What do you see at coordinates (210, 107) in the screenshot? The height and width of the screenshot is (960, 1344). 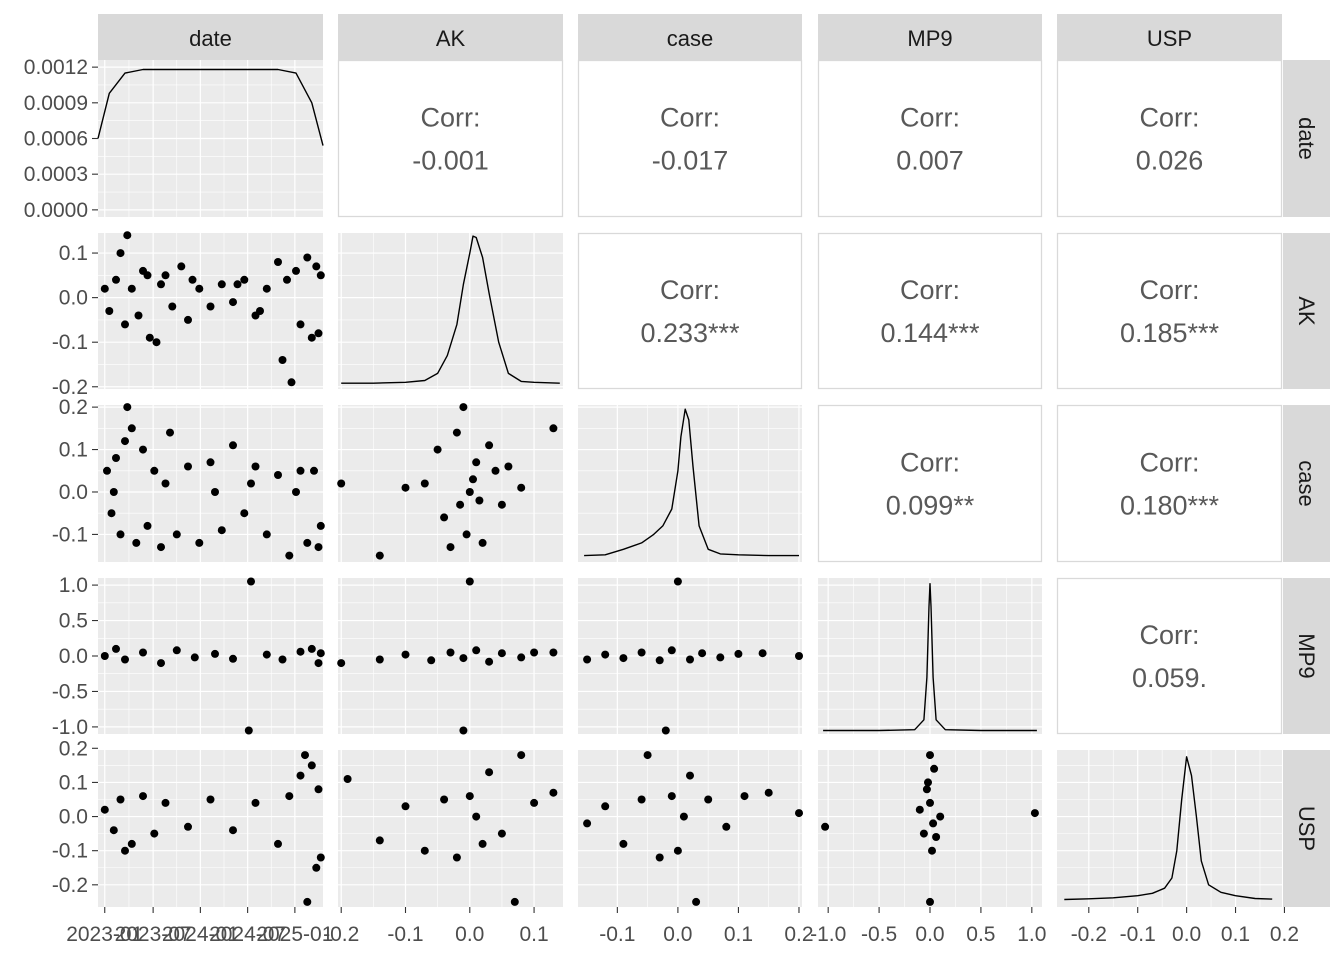 I see `density-curve-date` at bounding box center [210, 107].